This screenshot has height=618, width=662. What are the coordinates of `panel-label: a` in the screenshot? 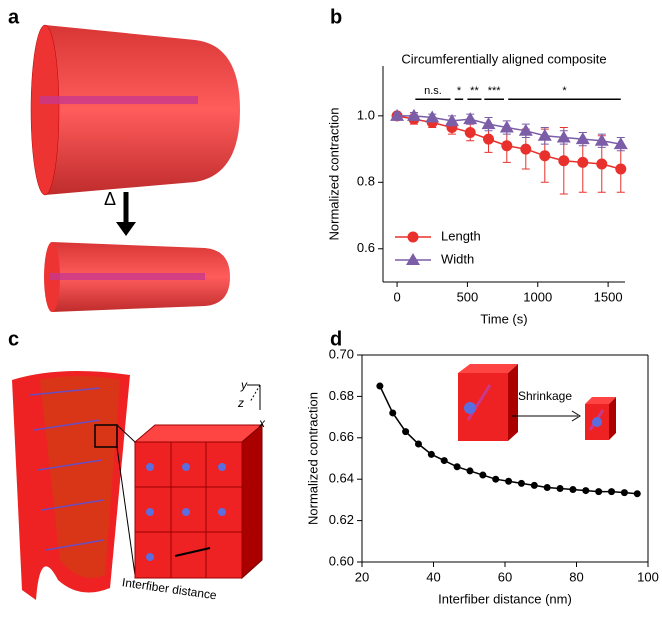 It's located at (14, 17).